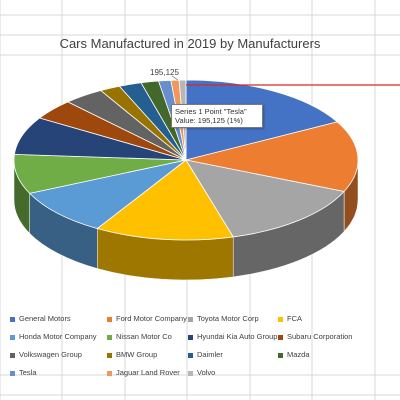  I want to click on legend-item: Ford Motor Company, so click(147, 318).